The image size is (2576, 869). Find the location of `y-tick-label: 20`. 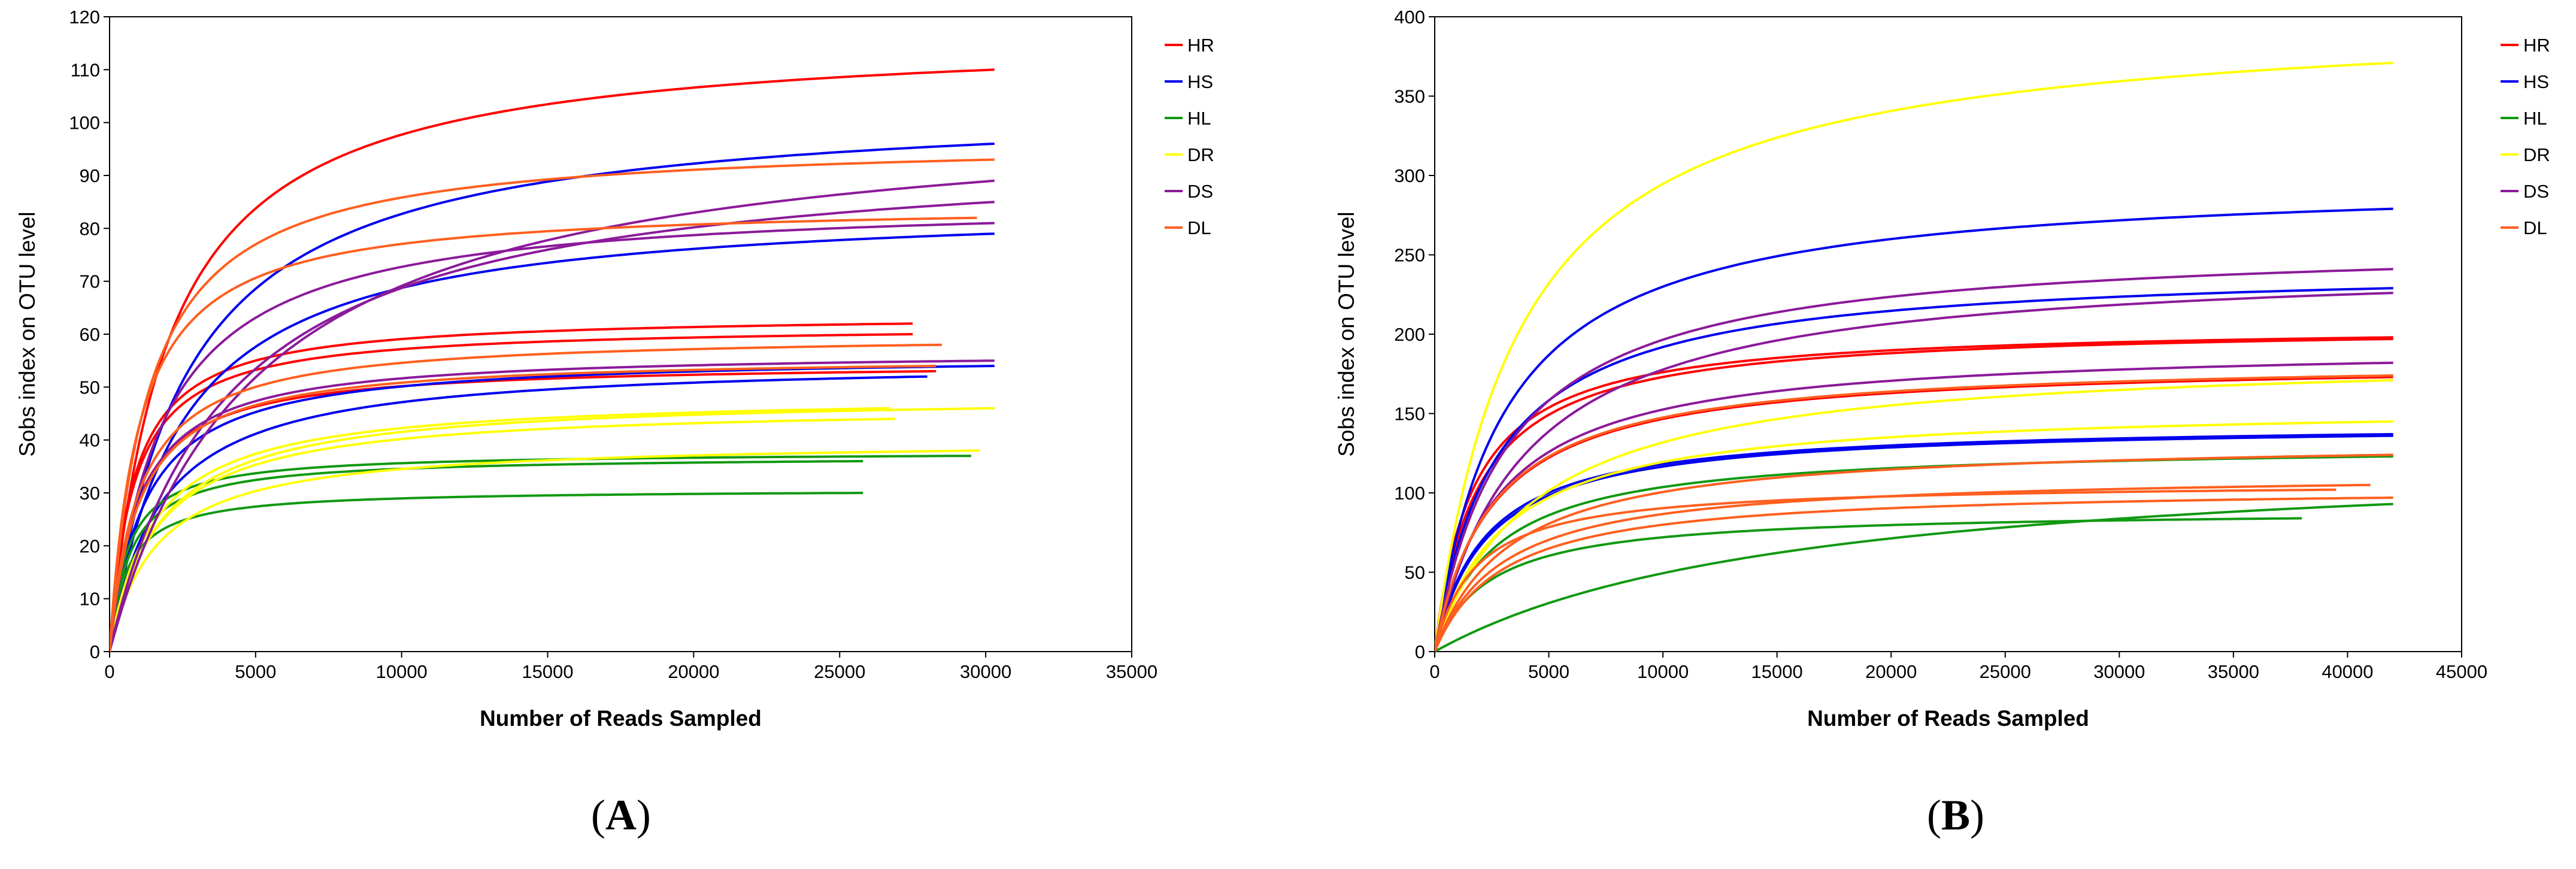

y-tick-label: 20 is located at coordinates (90, 546).